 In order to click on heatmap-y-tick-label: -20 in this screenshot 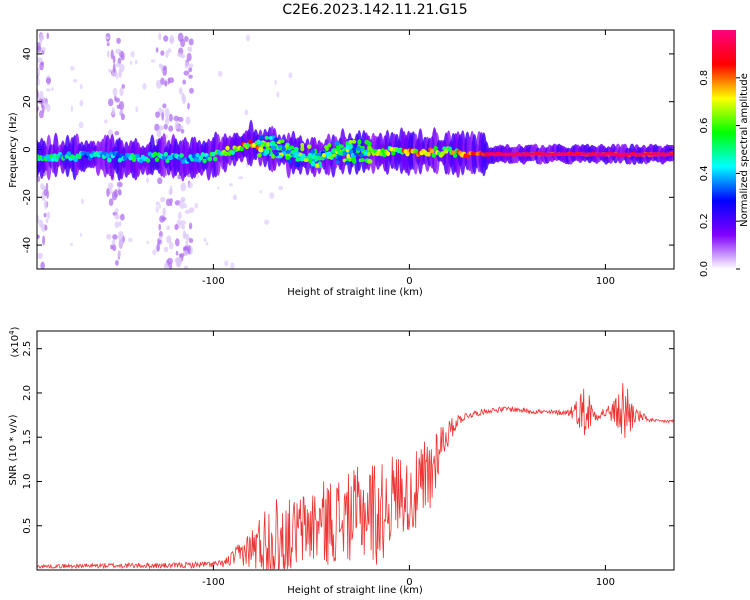, I will do `click(27, 197)`.